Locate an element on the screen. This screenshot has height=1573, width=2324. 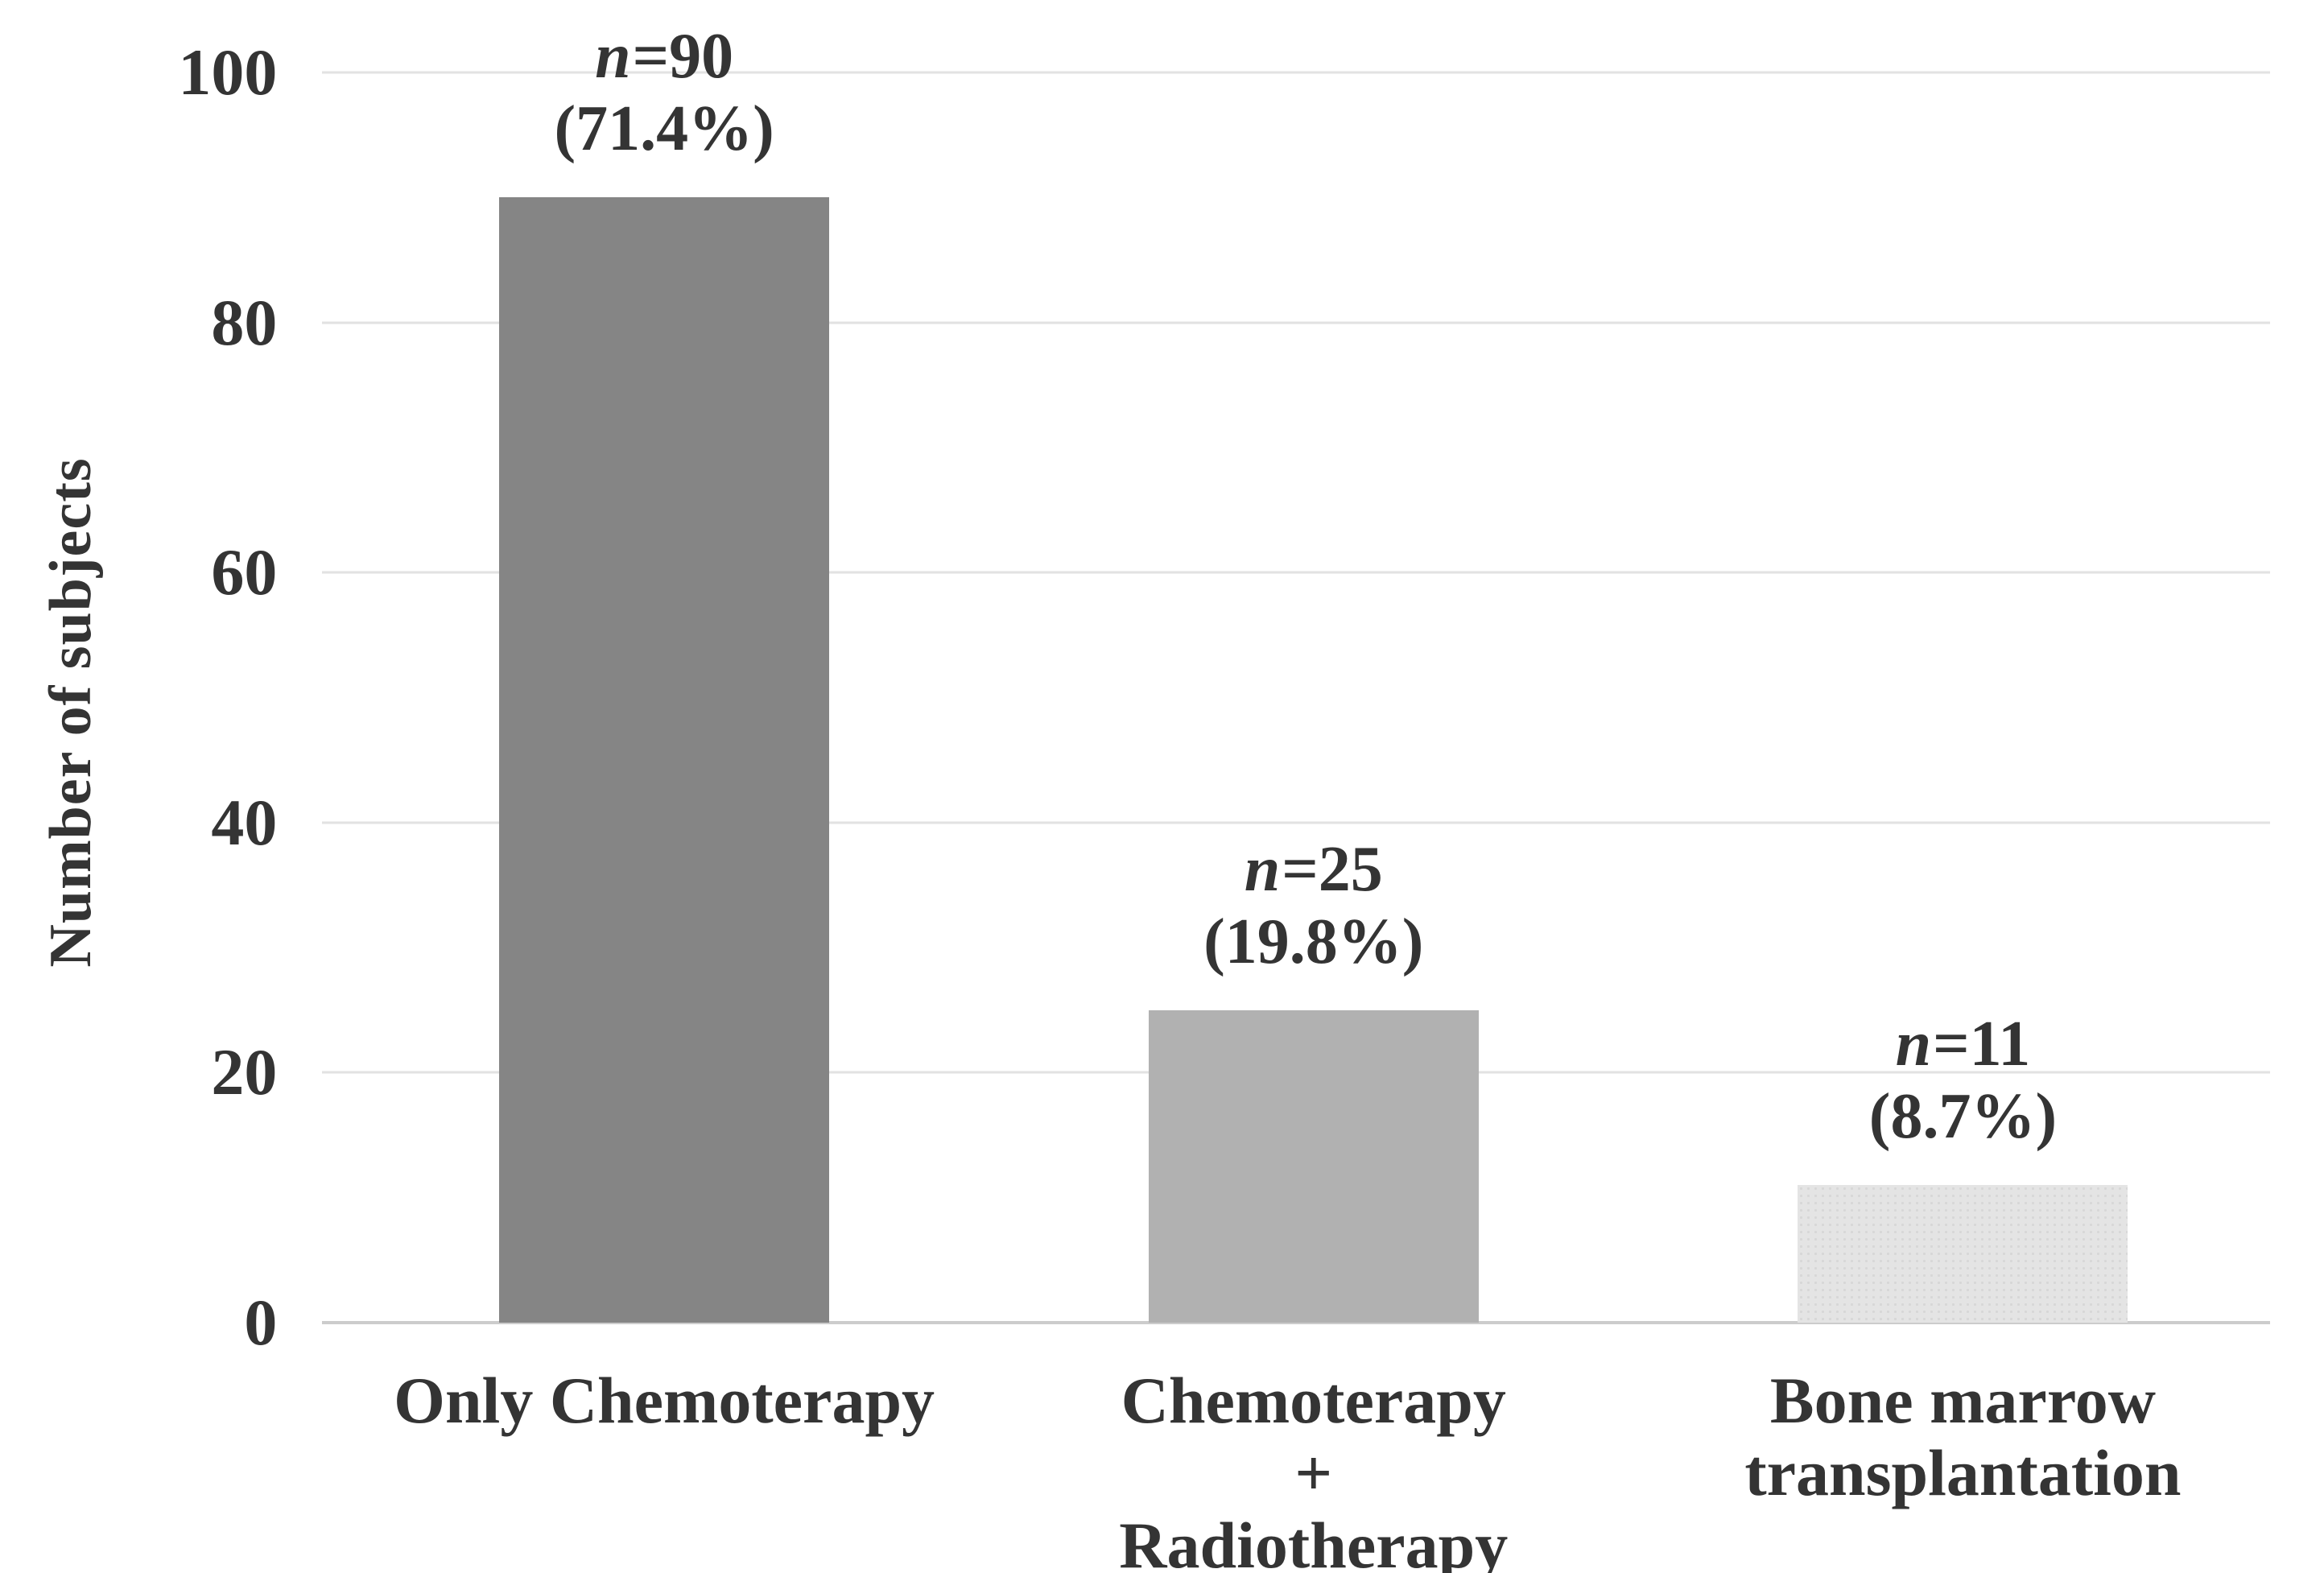
x-category-label: Chemoterapy + Radiotherapy is located at coordinates (1314, 1469).